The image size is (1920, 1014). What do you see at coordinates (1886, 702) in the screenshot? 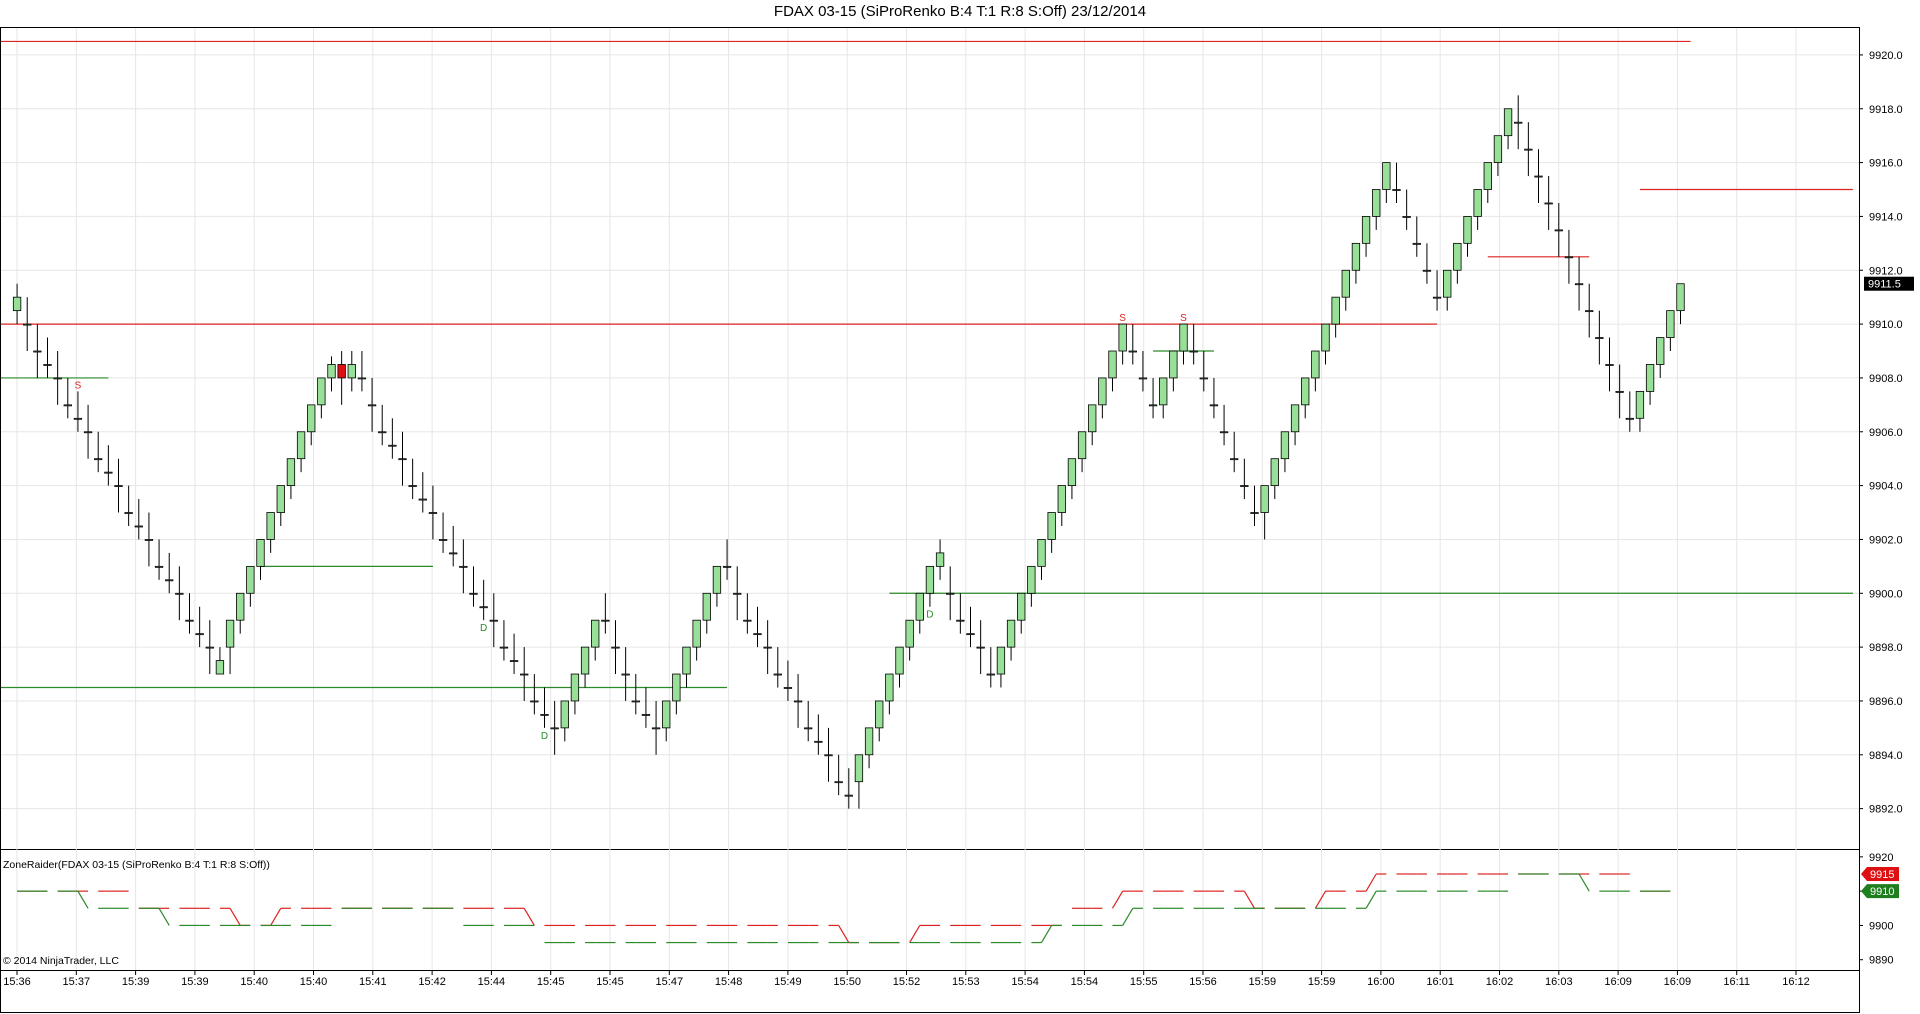
I see `y-tick-label: 9896.0` at bounding box center [1886, 702].